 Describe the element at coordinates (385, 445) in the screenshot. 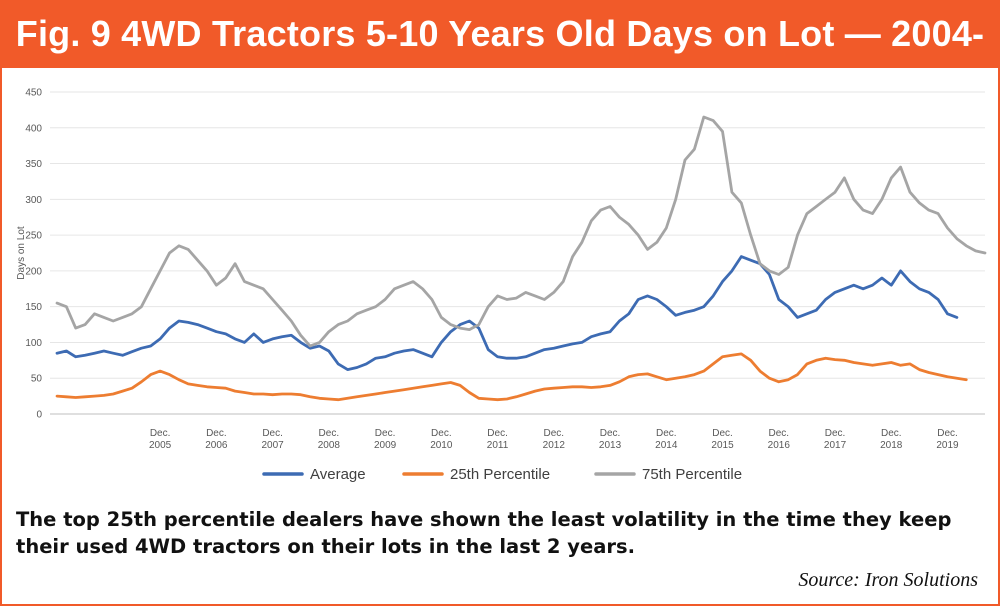

I see `x-tick-label-year: 2009` at that location.